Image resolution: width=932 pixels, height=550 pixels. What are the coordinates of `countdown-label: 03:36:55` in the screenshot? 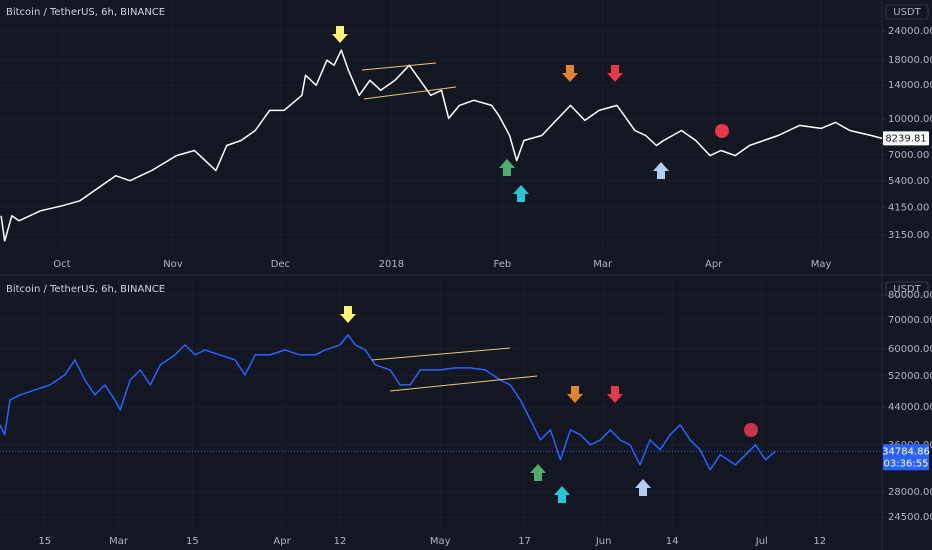 It's located at (906, 463).